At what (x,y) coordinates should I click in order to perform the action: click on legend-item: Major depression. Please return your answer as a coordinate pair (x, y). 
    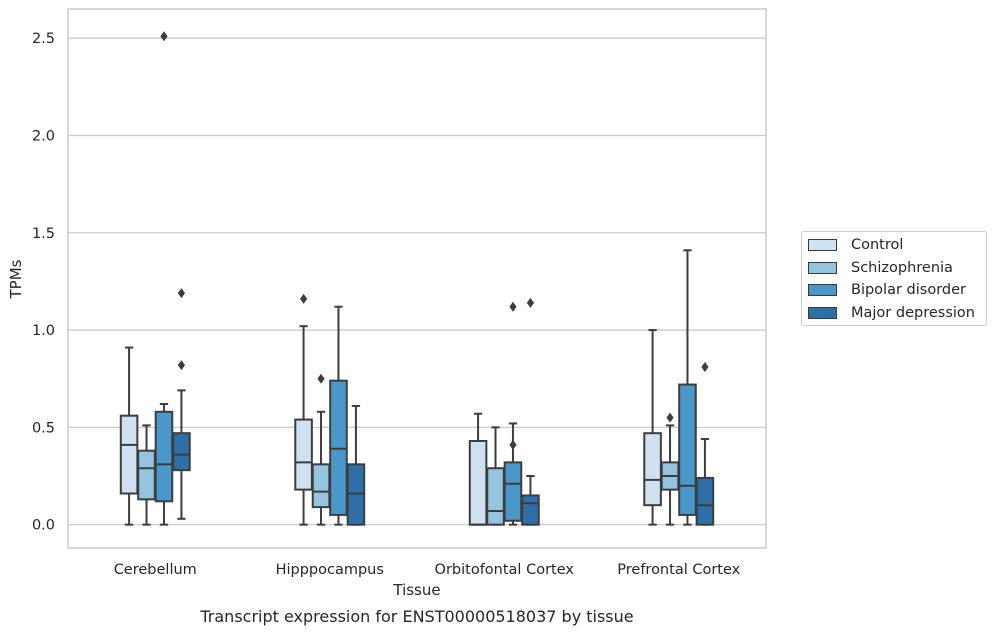
    Looking at the image, I should click on (897, 313).